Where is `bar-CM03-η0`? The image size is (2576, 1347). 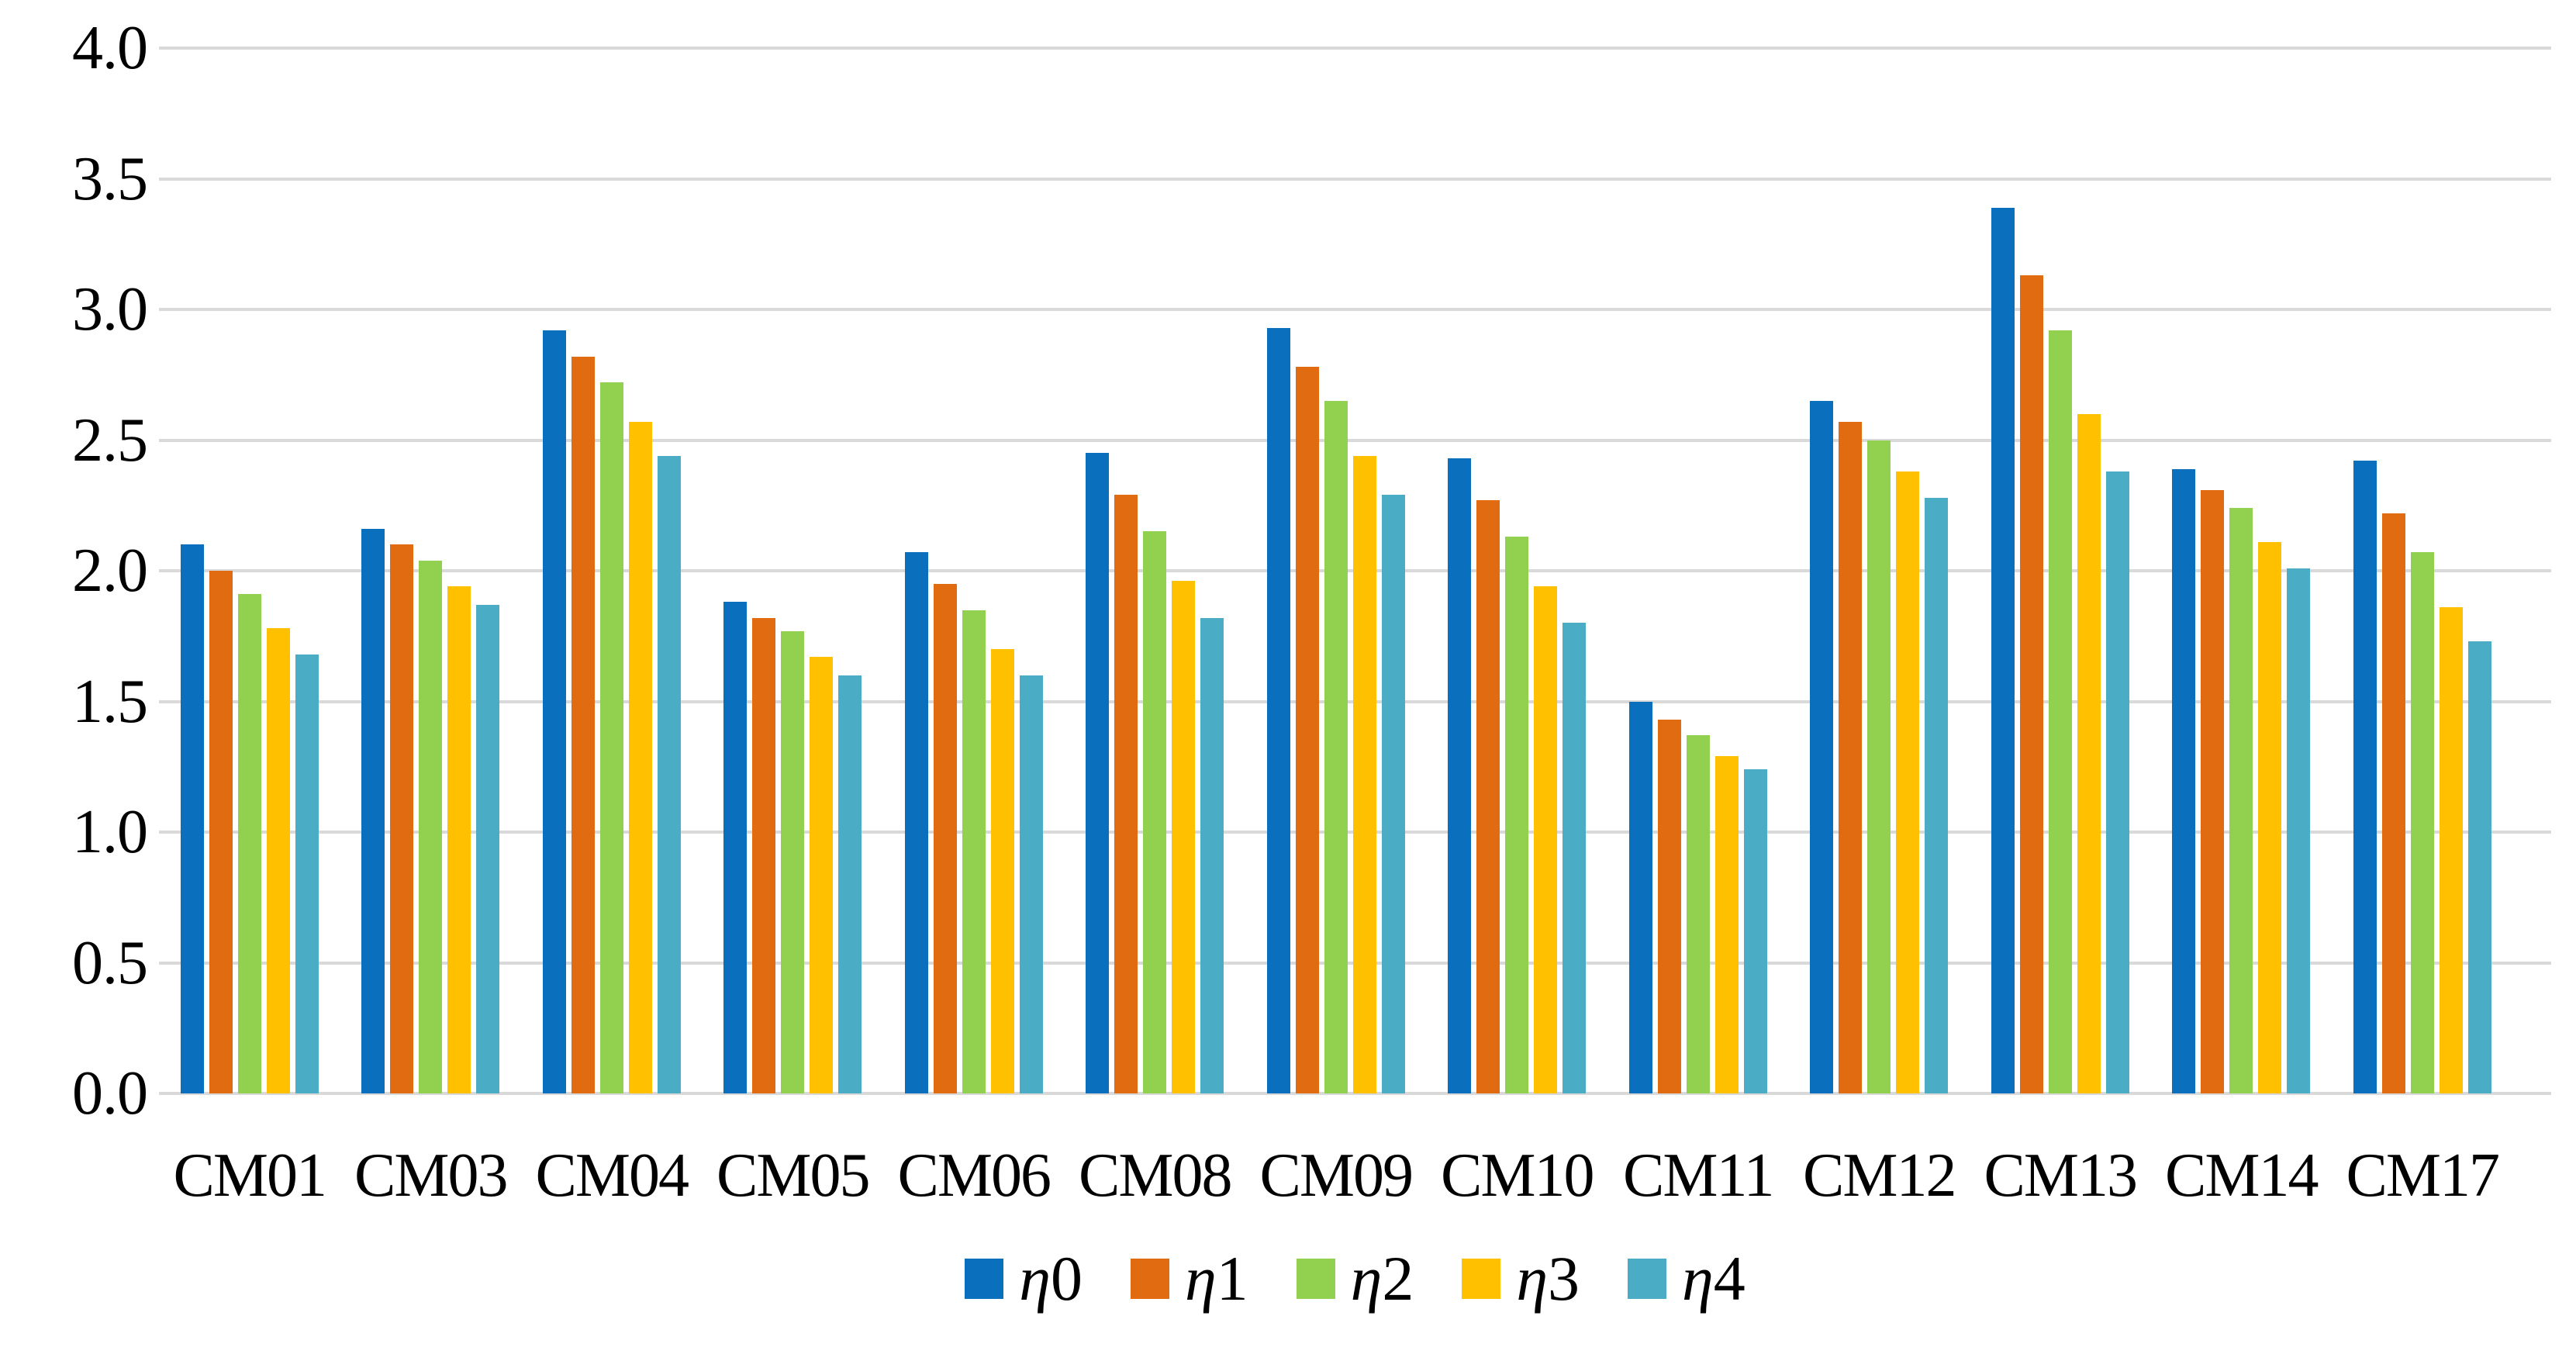 bar-CM03-η0 is located at coordinates (373, 811).